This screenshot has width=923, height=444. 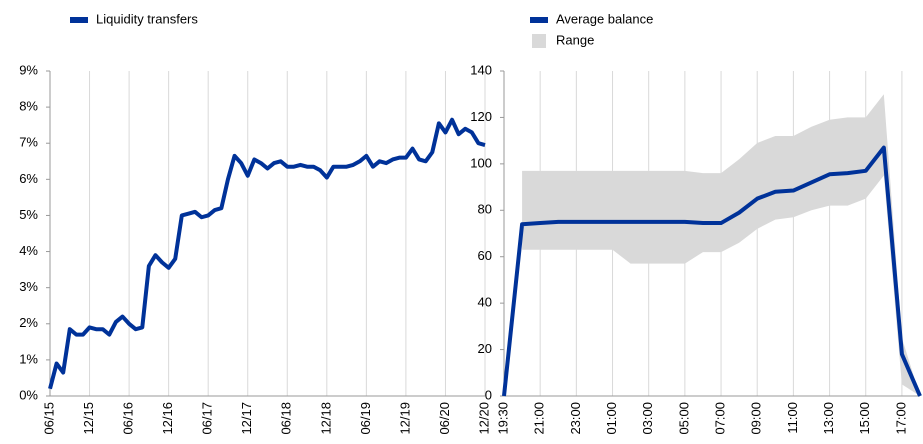 I want to click on x-tick-label: 06/15, so click(x=48, y=418).